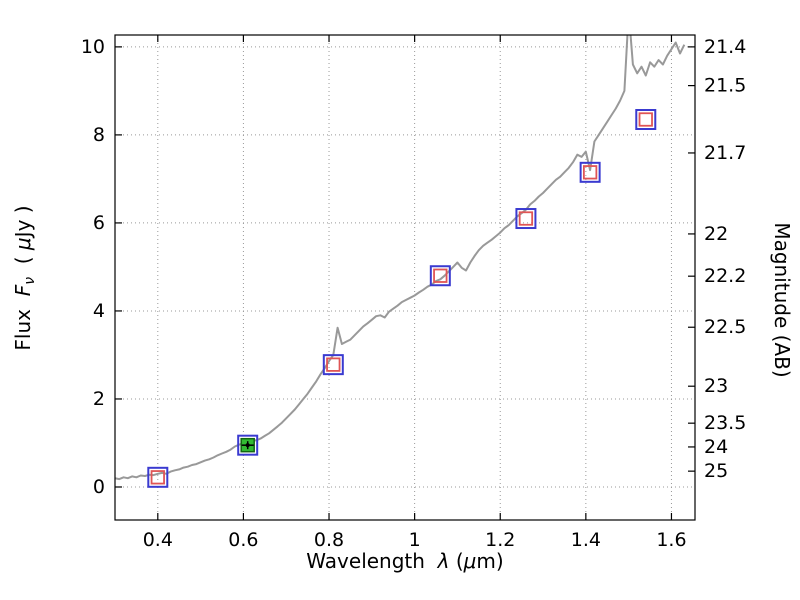 The width and height of the screenshot is (800, 600). Describe the element at coordinates (99, 311) in the screenshot. I see `y-tick-label: 4` at that location.